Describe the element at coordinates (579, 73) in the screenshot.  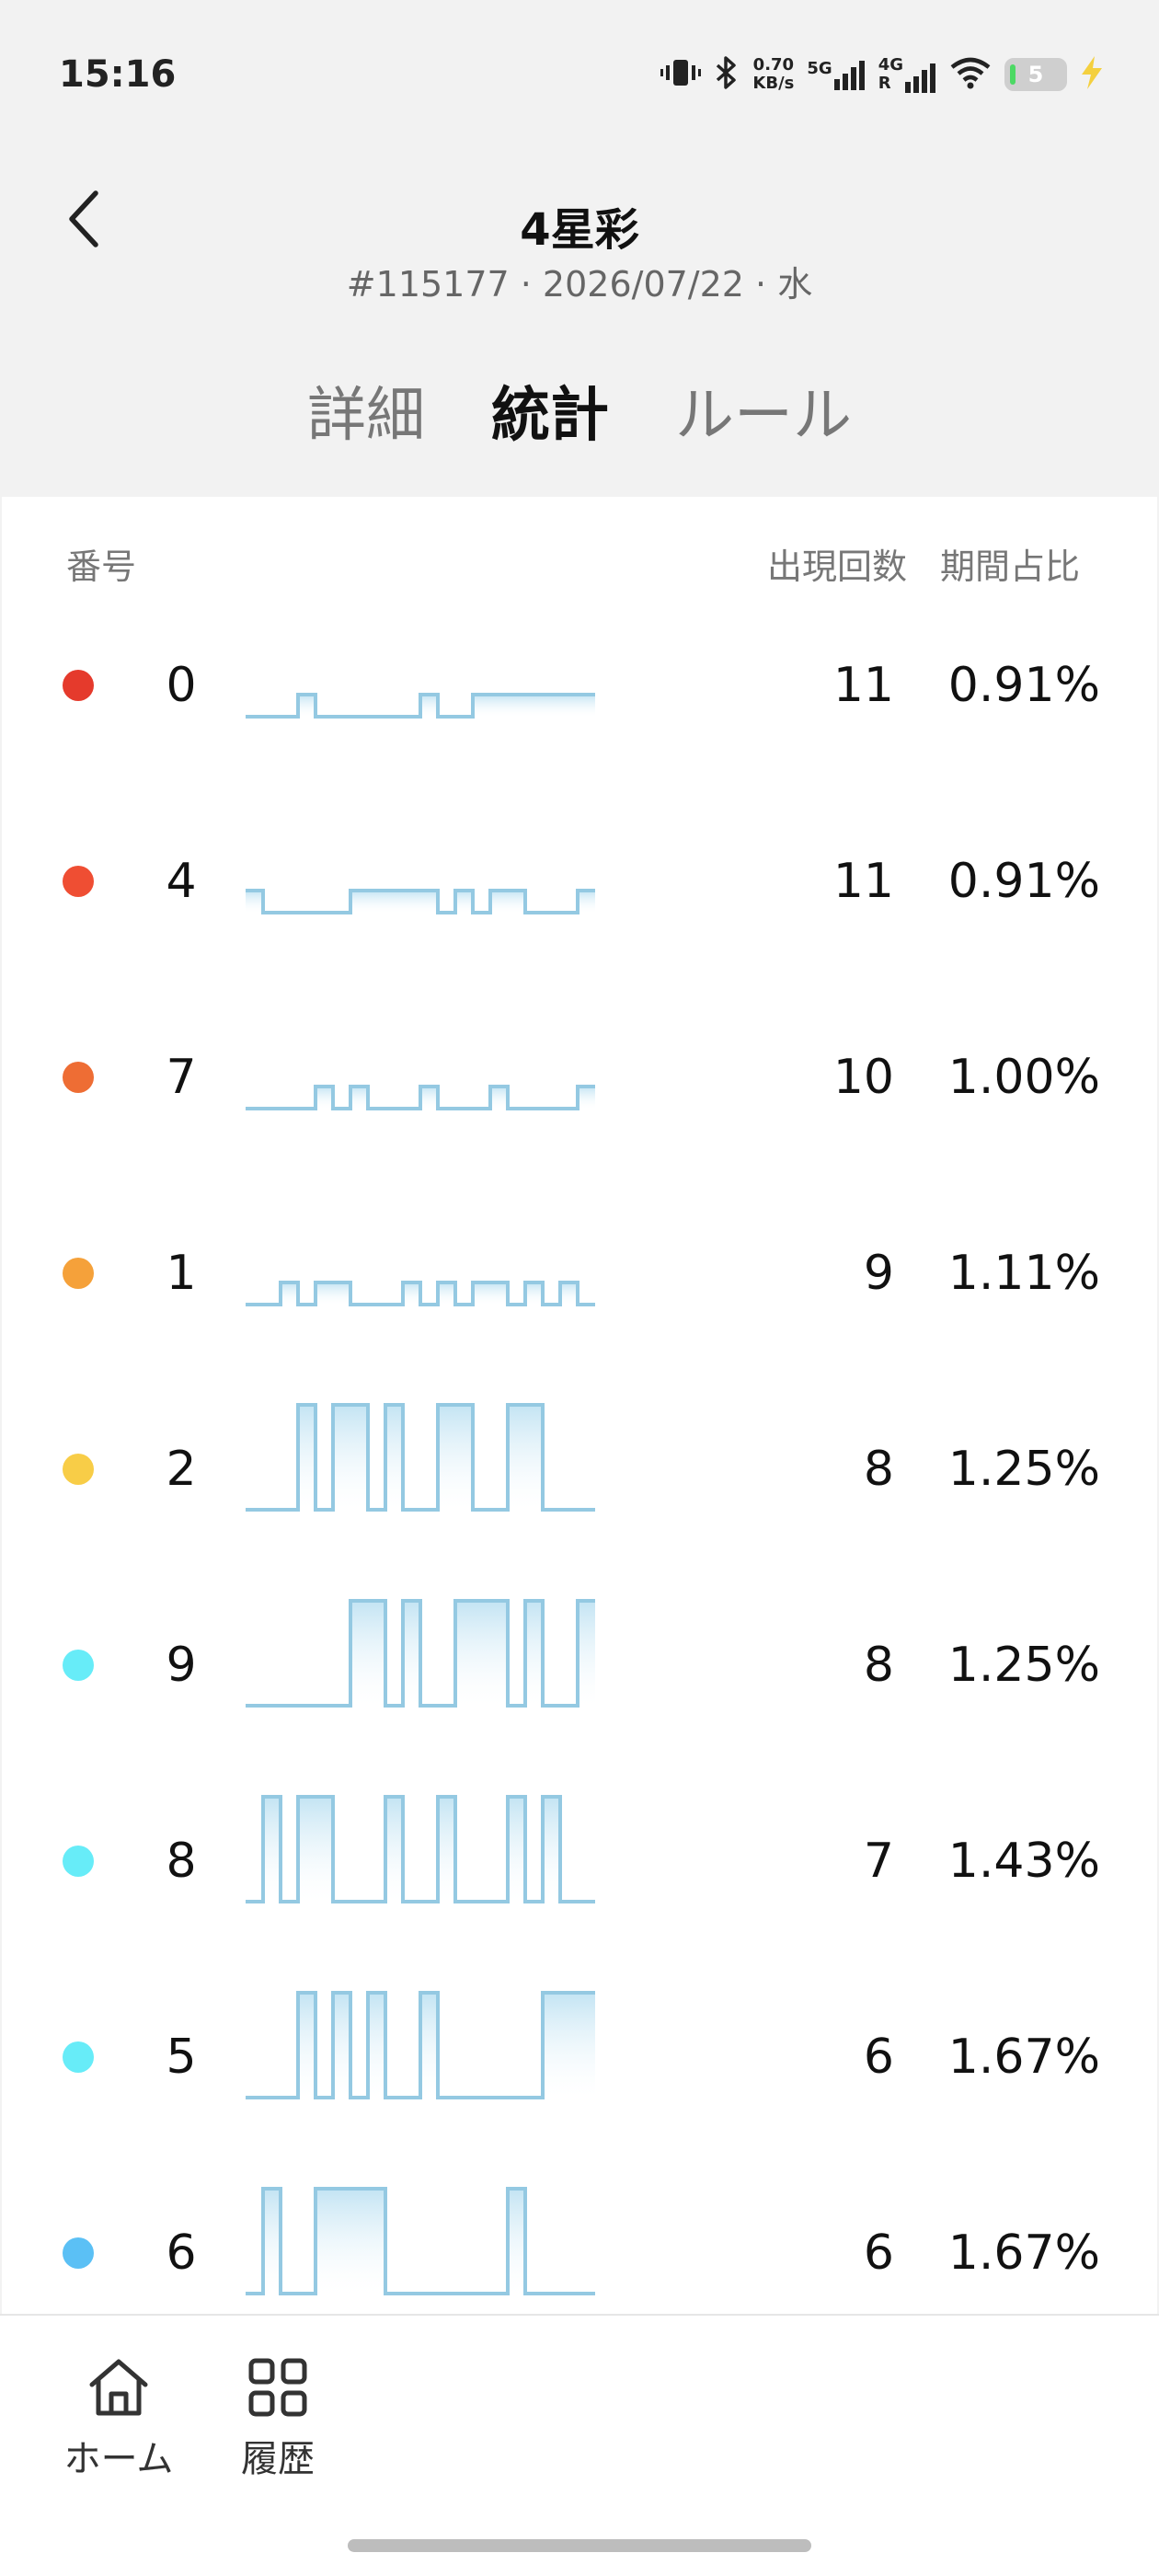
I see `status-bar: 15:16 0.70 KB/s 5G 4G R 5` at that location.